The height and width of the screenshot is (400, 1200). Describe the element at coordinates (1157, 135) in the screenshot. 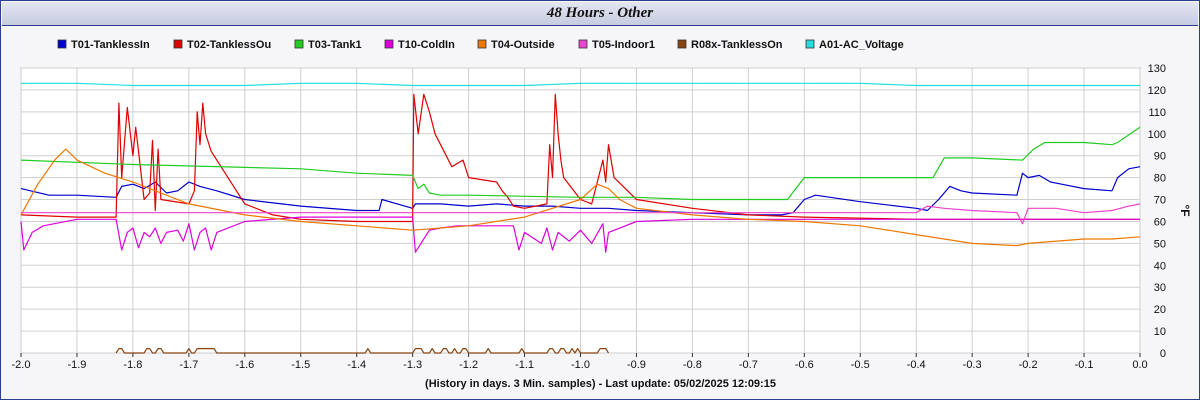

I see `y-tick-label: 100` at that location.